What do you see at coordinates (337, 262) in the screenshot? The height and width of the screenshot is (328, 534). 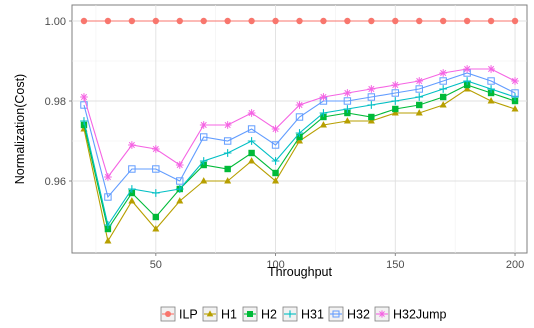 I see `x-axis: 50 100 150 200` at bounding box center [337, 262].